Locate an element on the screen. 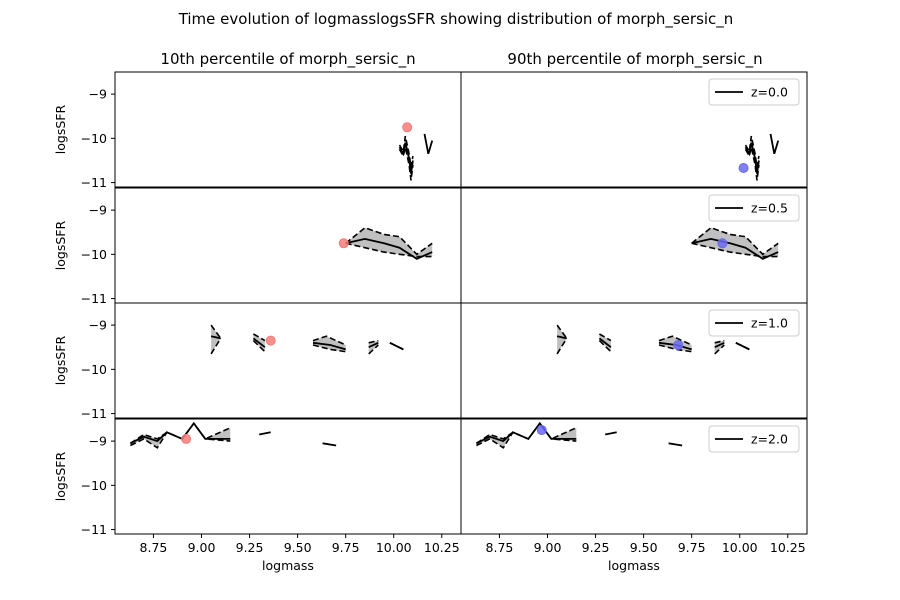 Image resolution: width=900 pixels, height=600 pixels. legend: z=0.5 is located at coordinates (754, 208).